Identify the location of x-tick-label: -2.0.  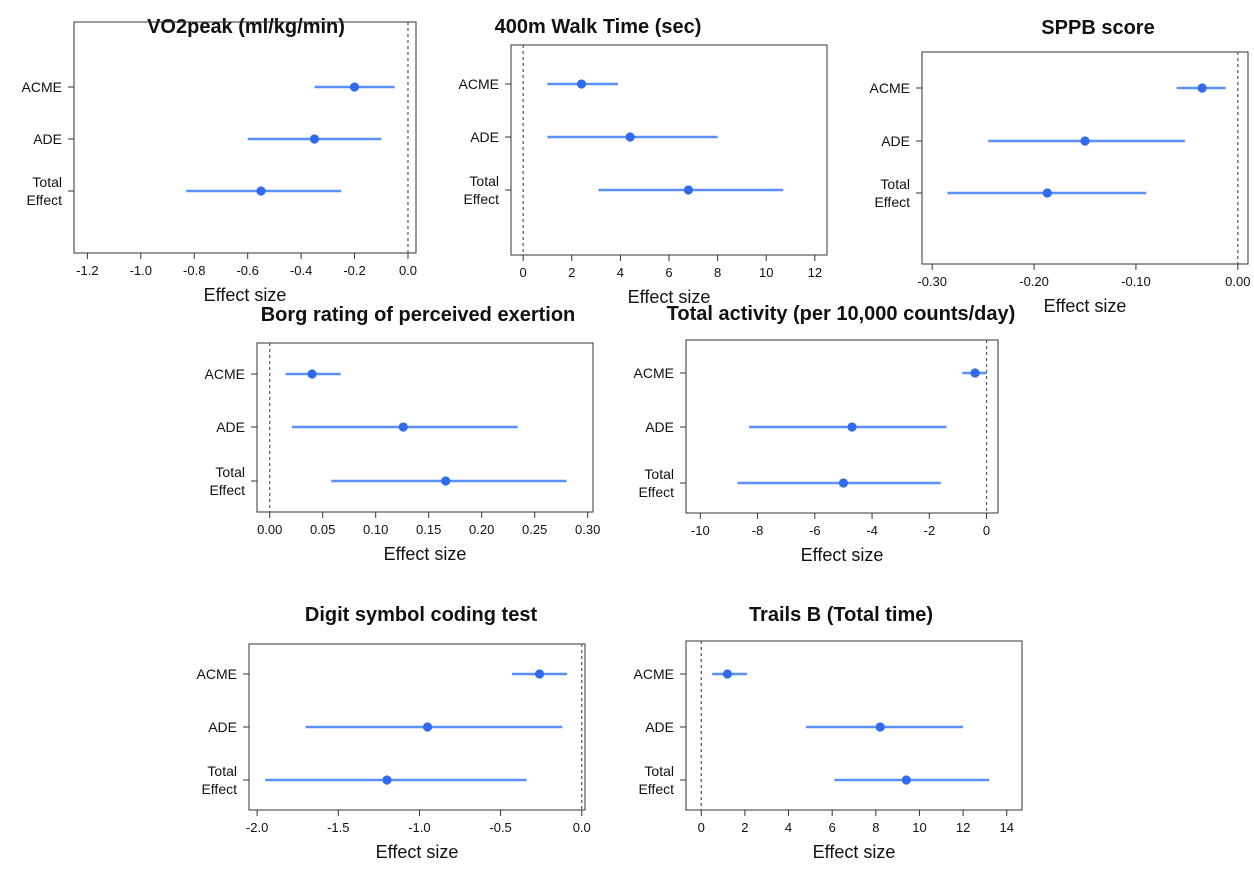
(257, 827).